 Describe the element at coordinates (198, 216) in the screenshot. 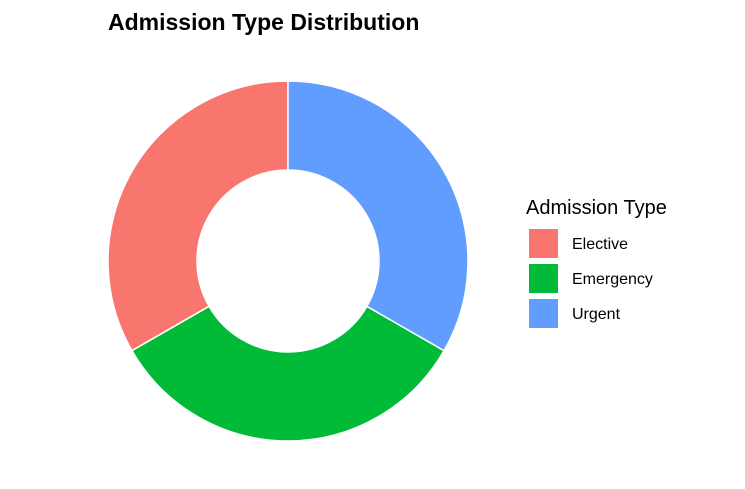

I see `slice-elective` at that location.